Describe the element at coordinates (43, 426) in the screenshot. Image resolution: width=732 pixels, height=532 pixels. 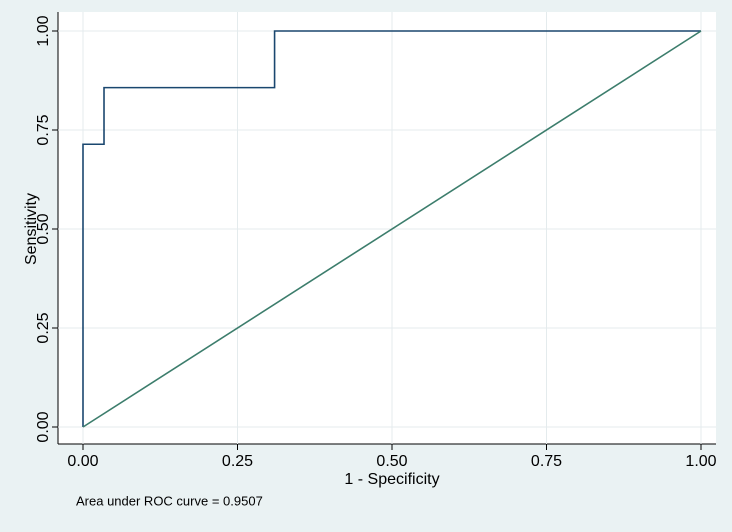
I see `y-tick-label: 0.00` at that location.